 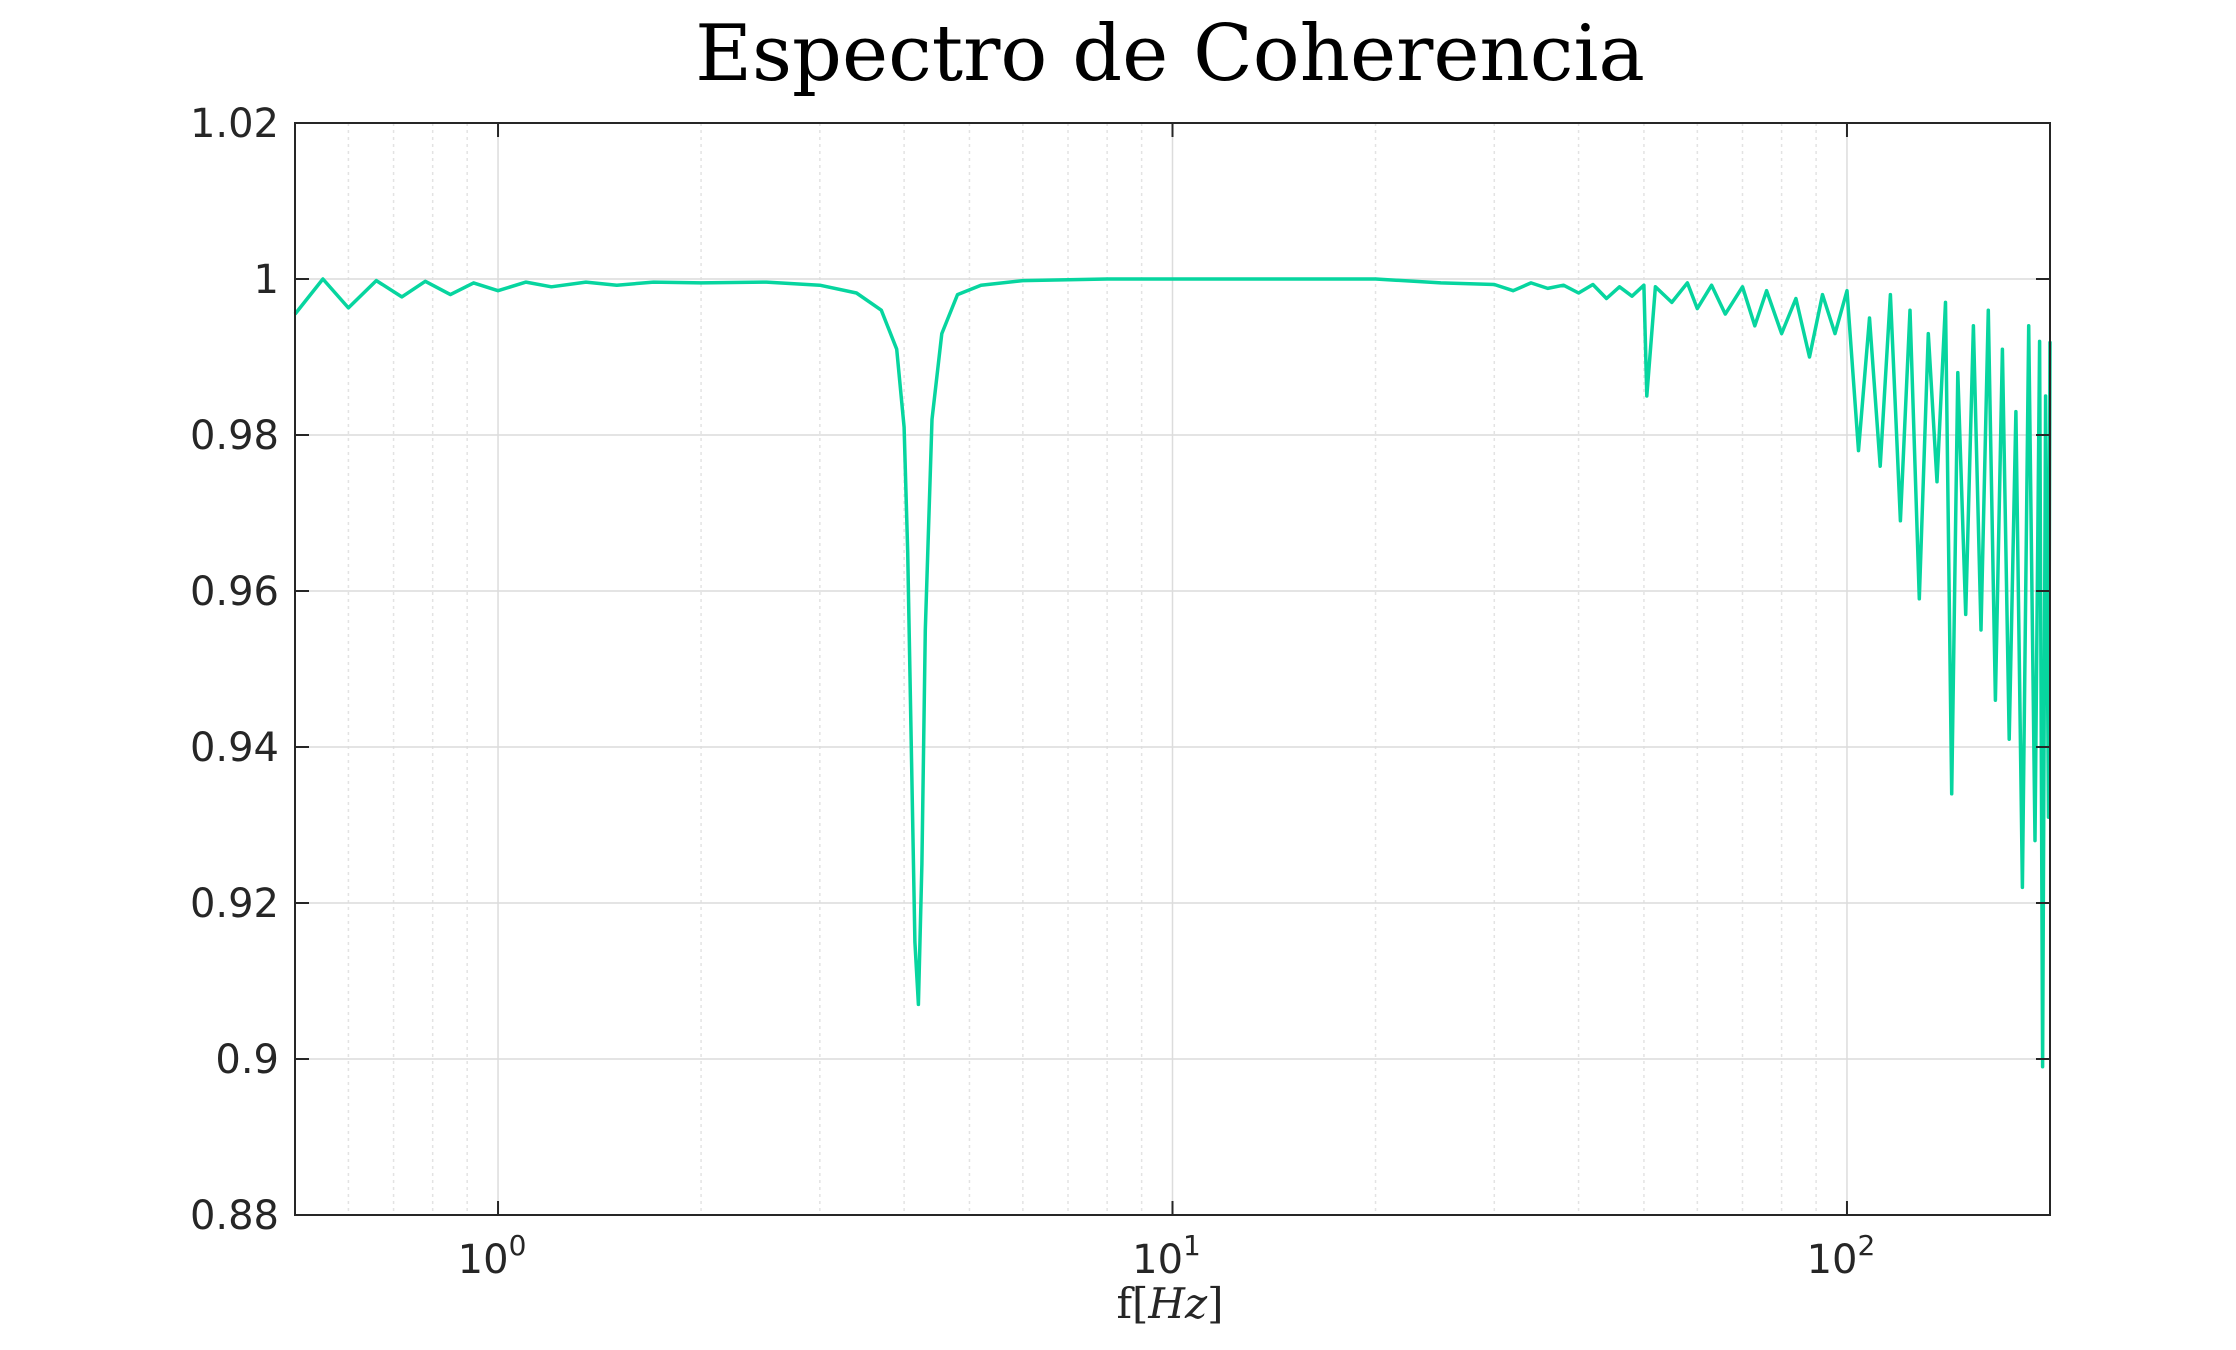 I want to click on x-tick-label: 10¹, so click(x=1166, y=1256).